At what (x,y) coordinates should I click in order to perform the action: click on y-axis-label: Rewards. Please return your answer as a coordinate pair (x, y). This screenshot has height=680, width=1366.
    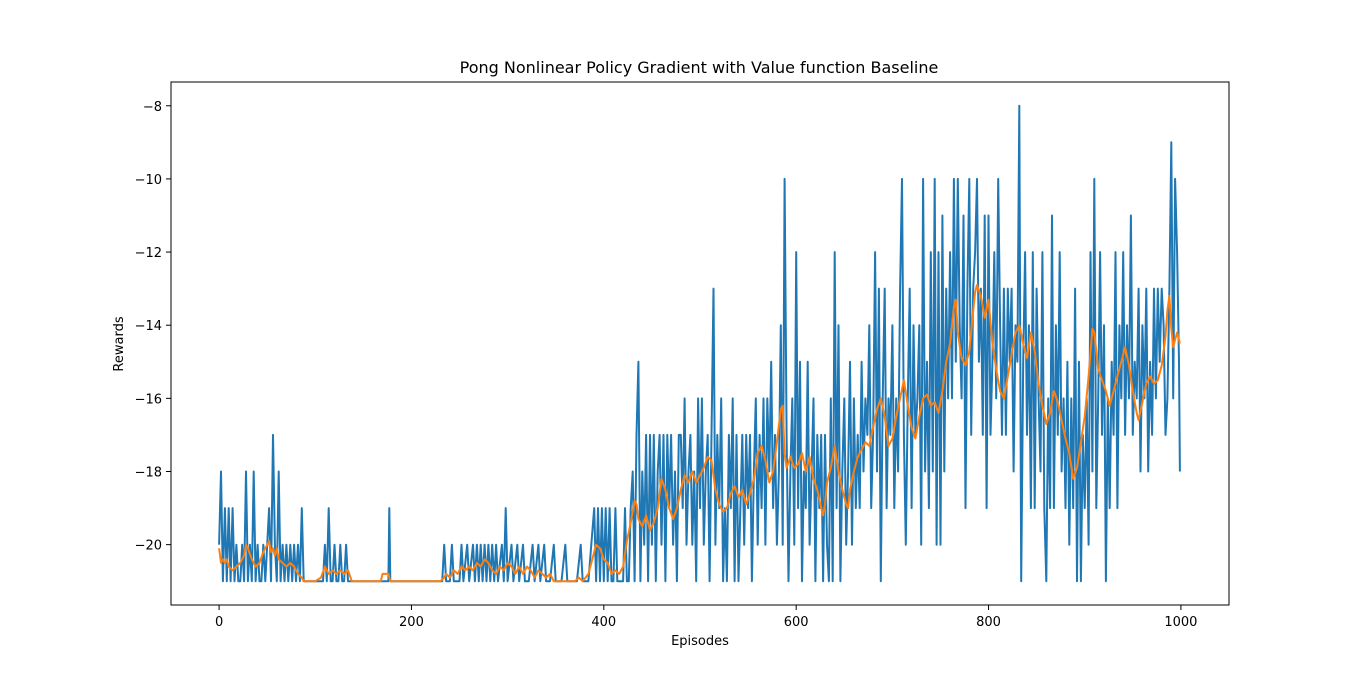
    Looking at the image, I should click on (119, 343).